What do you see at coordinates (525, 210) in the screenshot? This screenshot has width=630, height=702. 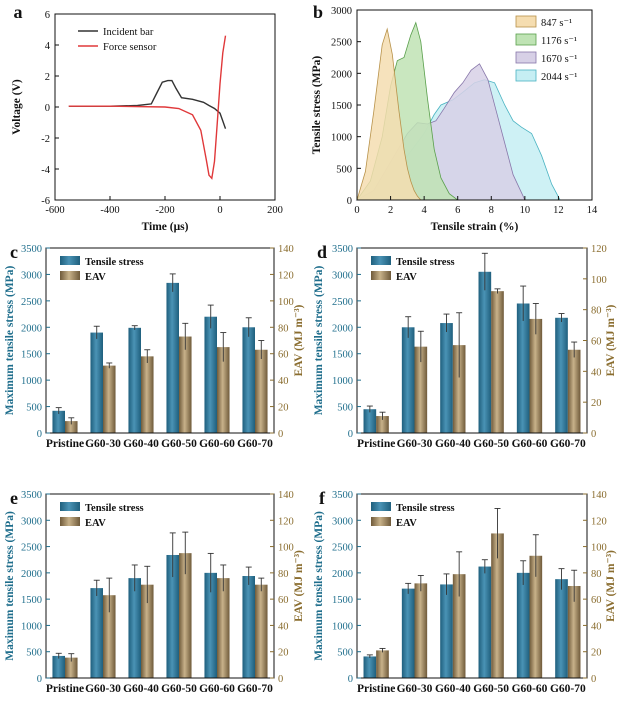 I see `x-tick-label: 10` at bounding box center [525, 210].